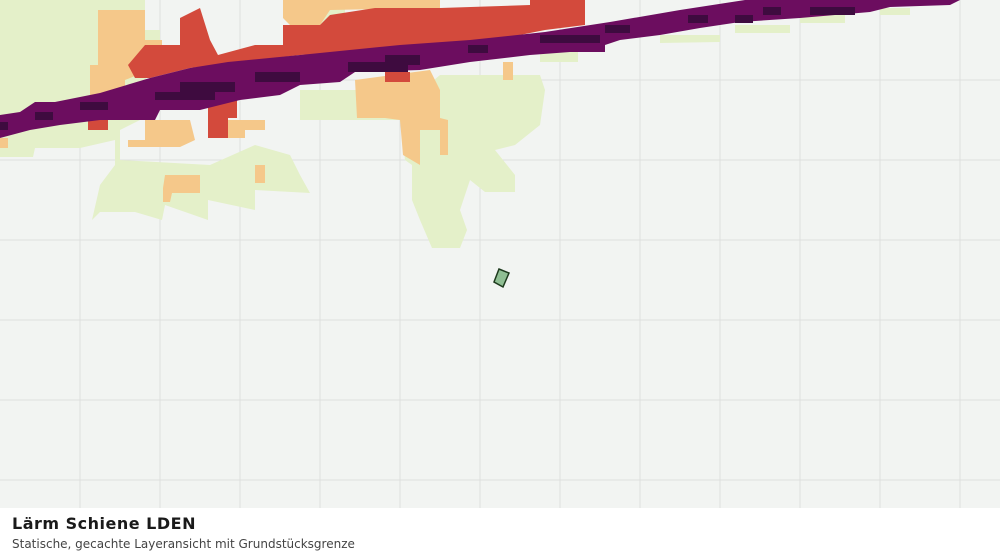 The image size is (1000, 560). Describe the element at coordinates (501, 278) in the screenshot. I see `parcel-boundary` at that location.